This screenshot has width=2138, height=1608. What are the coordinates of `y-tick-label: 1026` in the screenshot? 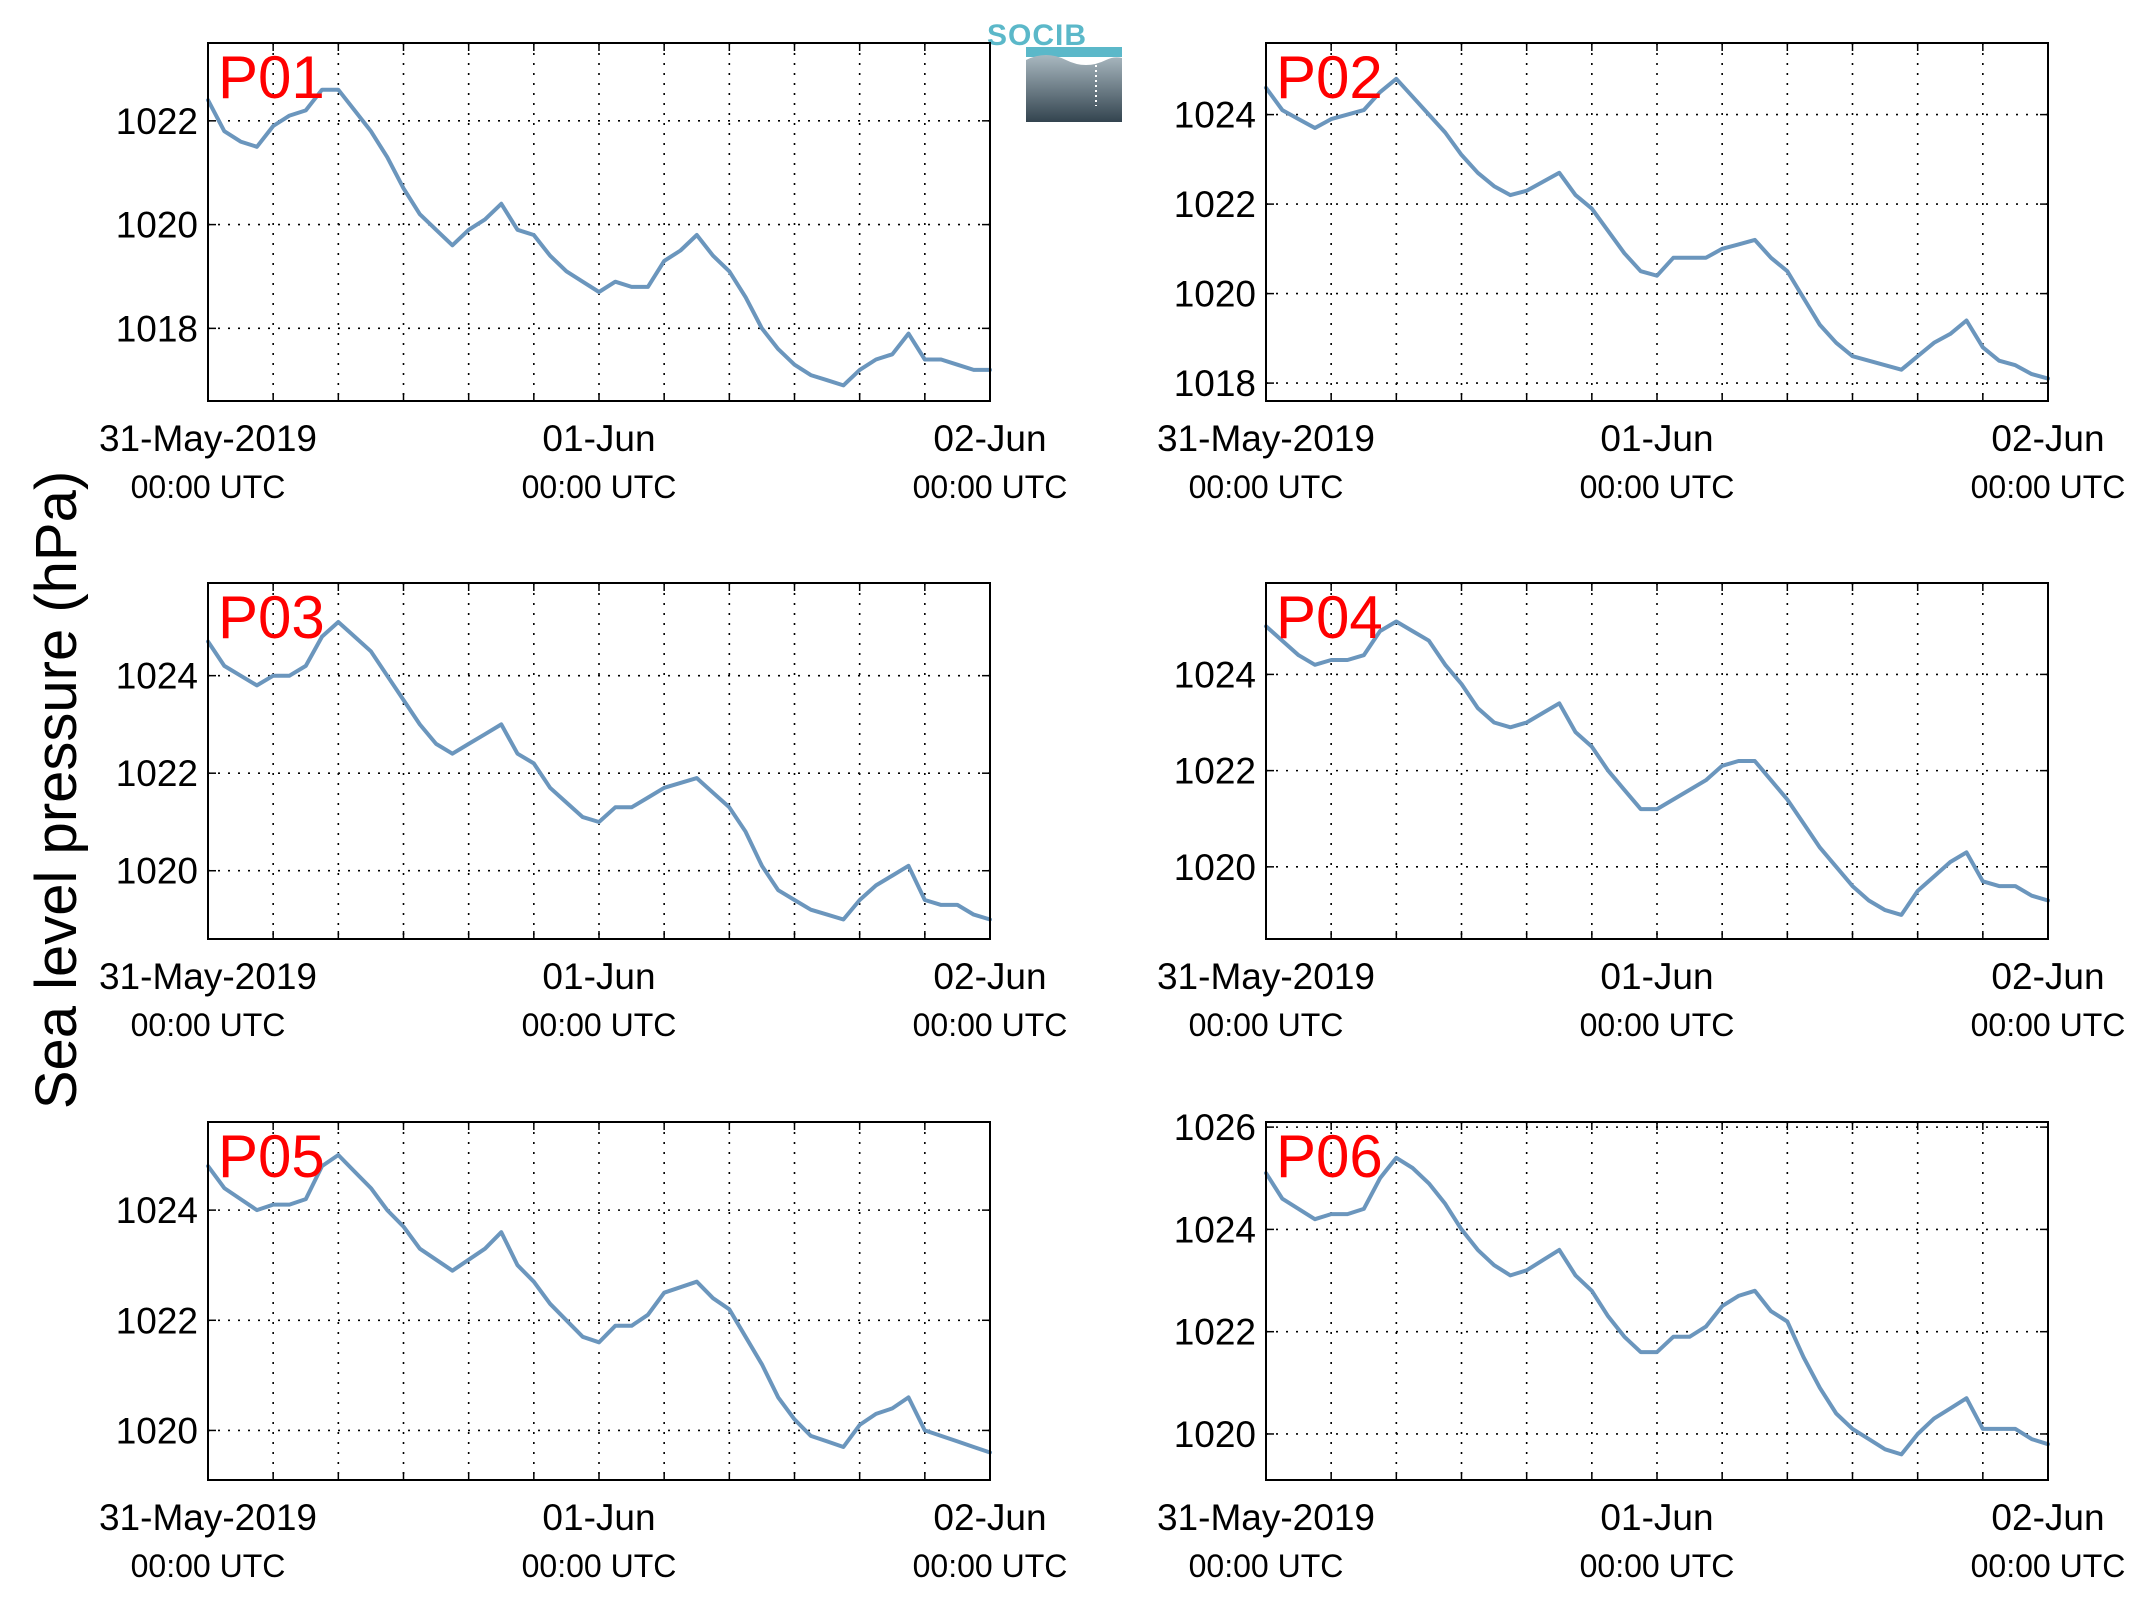 It's located at (1215, 1127).